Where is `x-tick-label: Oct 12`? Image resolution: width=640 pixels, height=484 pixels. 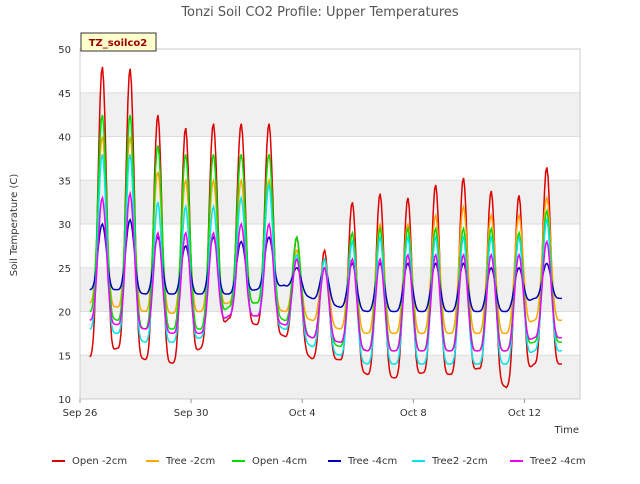
x-tick-label: Oct 12 is located at coordinates (524, 413).